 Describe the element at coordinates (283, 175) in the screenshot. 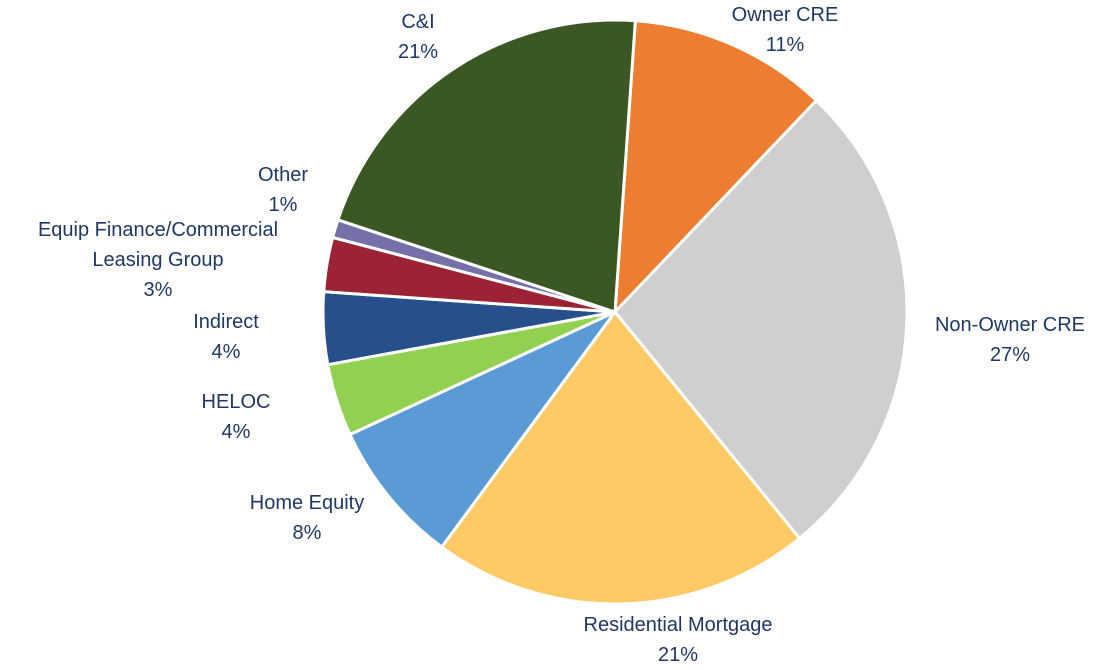

I see `category-label: Other` at that location.